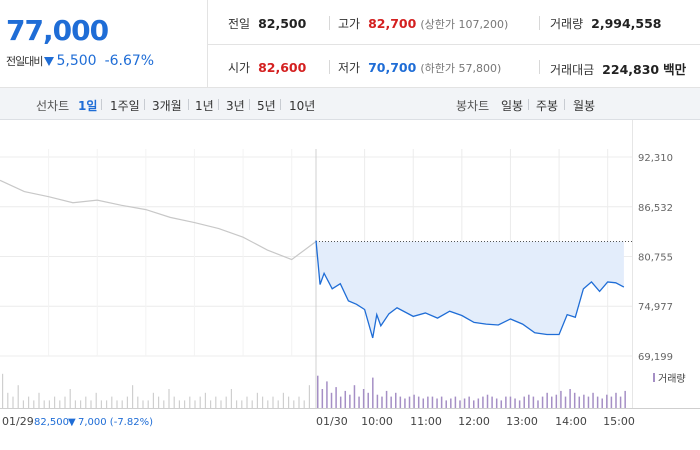  I want to click on current-price-box: 77,000 전일대비 5,500 -6.67%, so click(104, 44).